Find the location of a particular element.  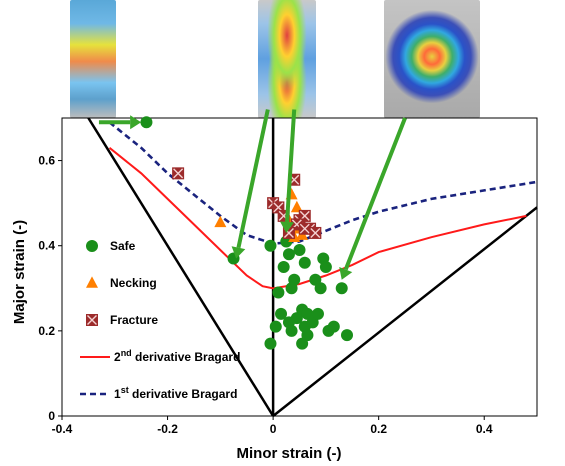

legend-item-2: Fracture is located at coordinates (122, 320).